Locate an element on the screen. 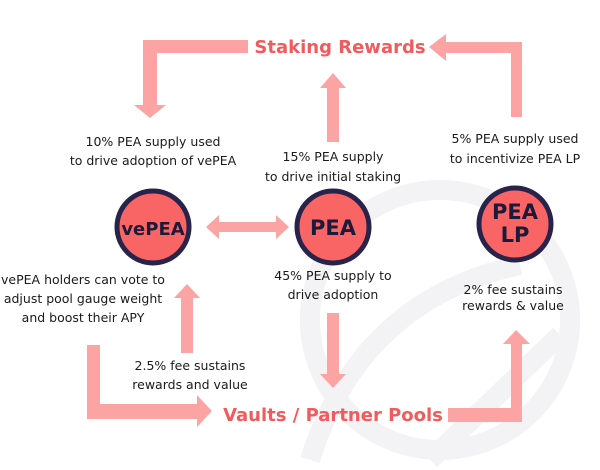 The height and width of the screenshot is (470, 600). node-vepea: vePEA is located at coordinates (153, 227).